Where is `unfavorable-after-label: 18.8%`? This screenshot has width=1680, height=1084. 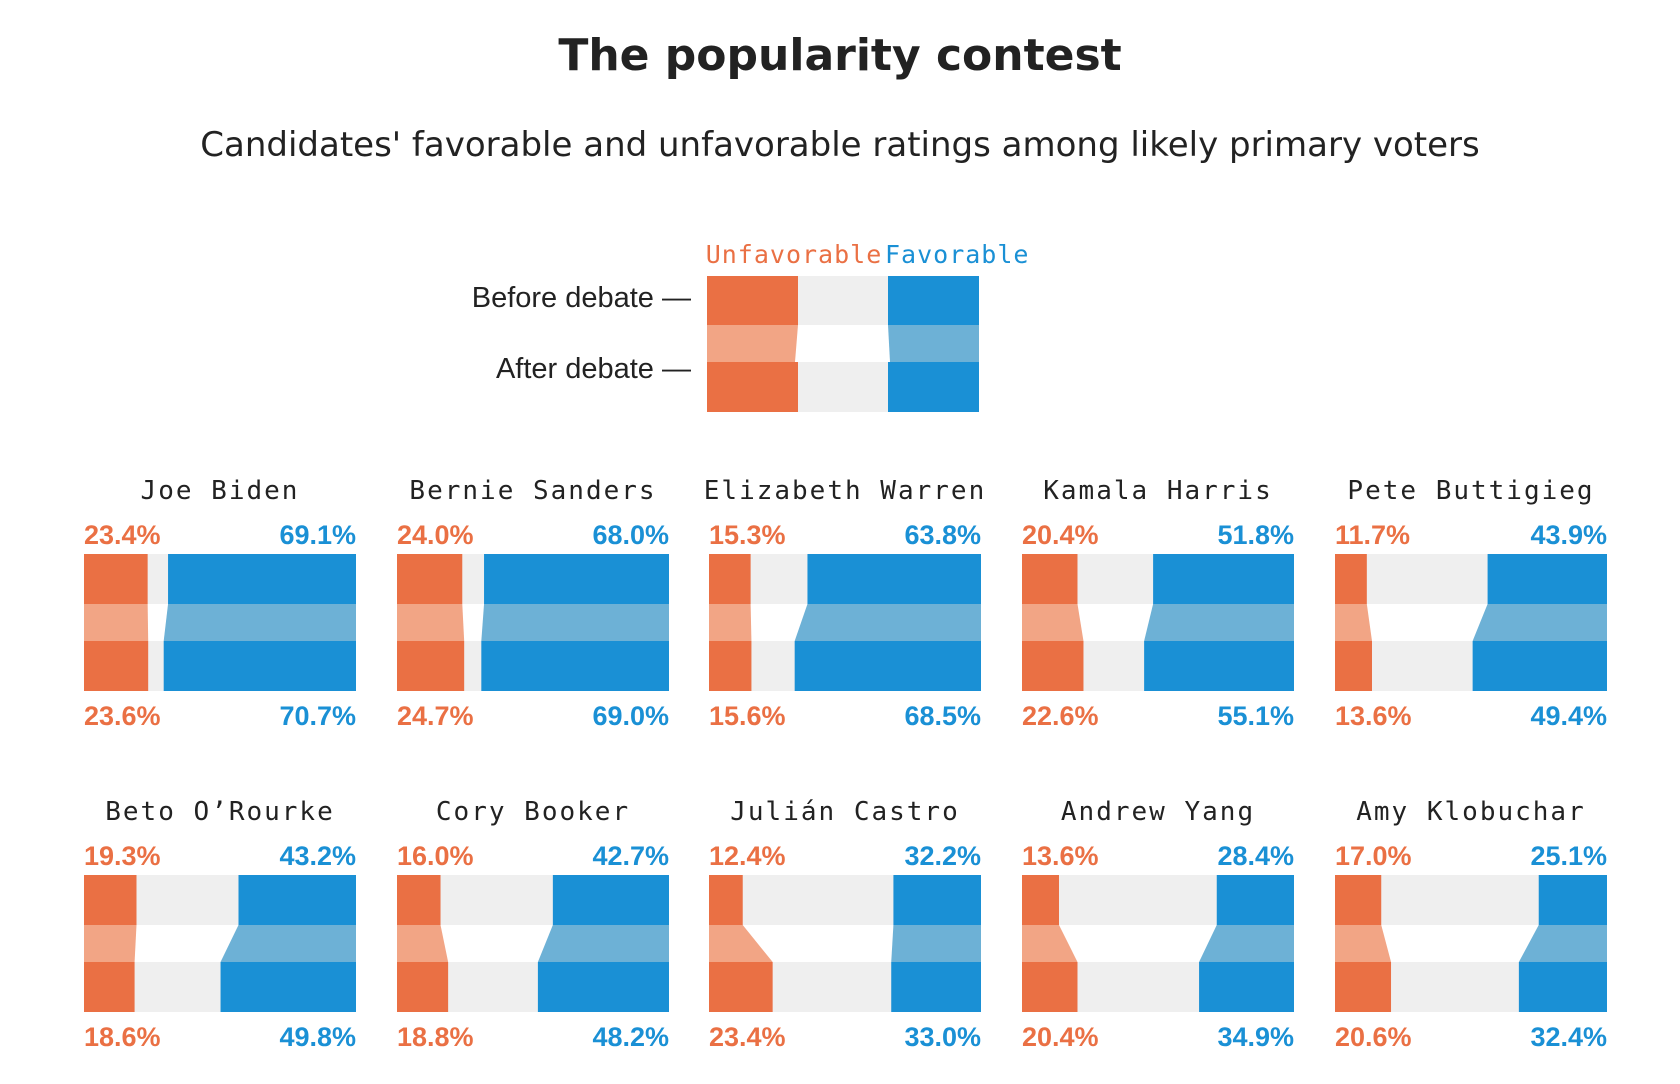 unfavorable-after-label: 18.8% is located at coordinates (435, 1037).